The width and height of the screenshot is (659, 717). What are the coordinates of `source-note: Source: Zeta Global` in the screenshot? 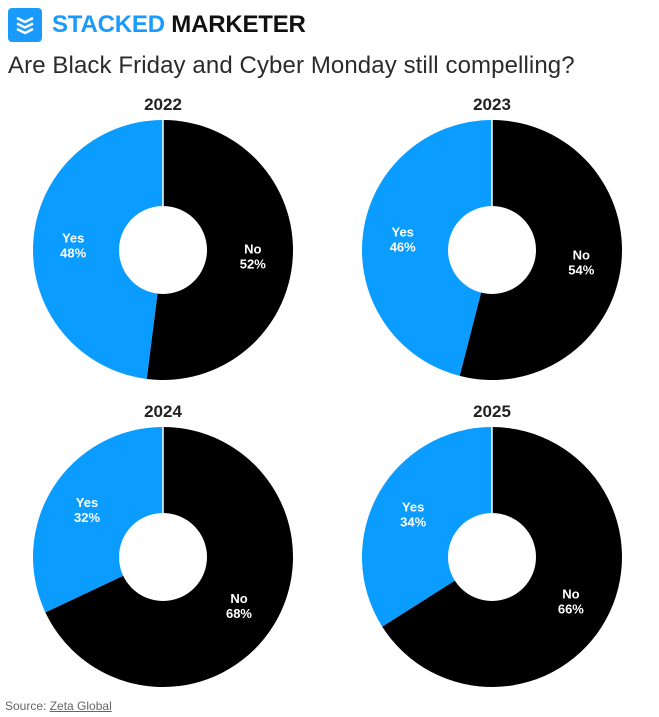 It's located at (58, 706).